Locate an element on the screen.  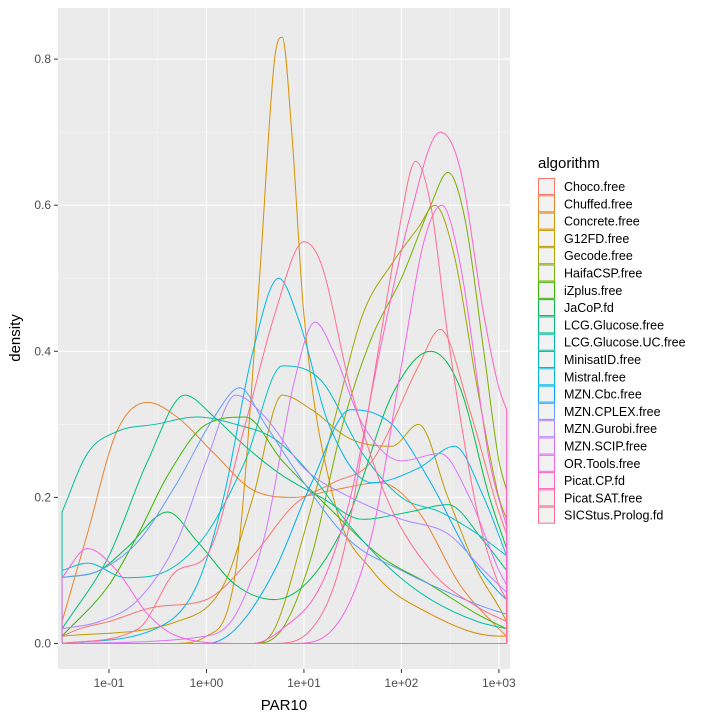
legend-label: Gecode.free is located at coordinates (598, 256).